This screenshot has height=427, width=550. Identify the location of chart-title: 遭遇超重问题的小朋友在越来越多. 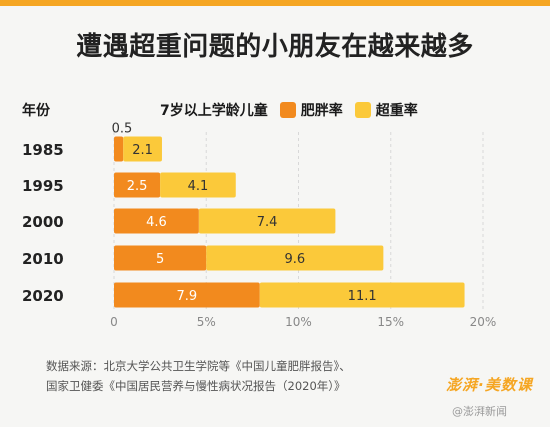
(275, 47).